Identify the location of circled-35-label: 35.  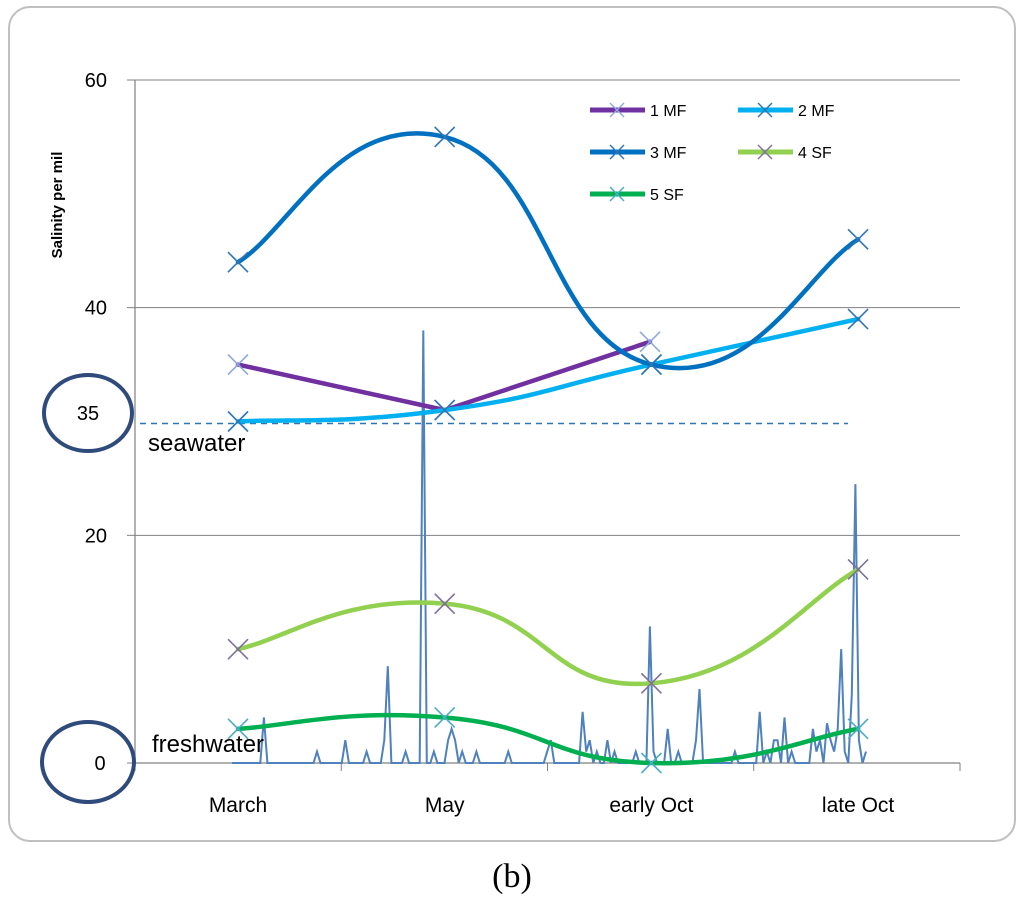
(88, 414).